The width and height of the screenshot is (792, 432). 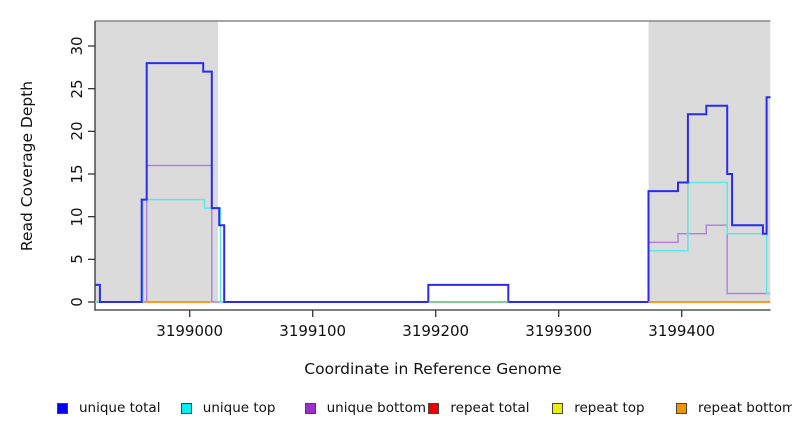 What do you see at coordinates (77, 302) in the screenshot?
I see `y-tick-label: 0` at bounding box center [77, 302].